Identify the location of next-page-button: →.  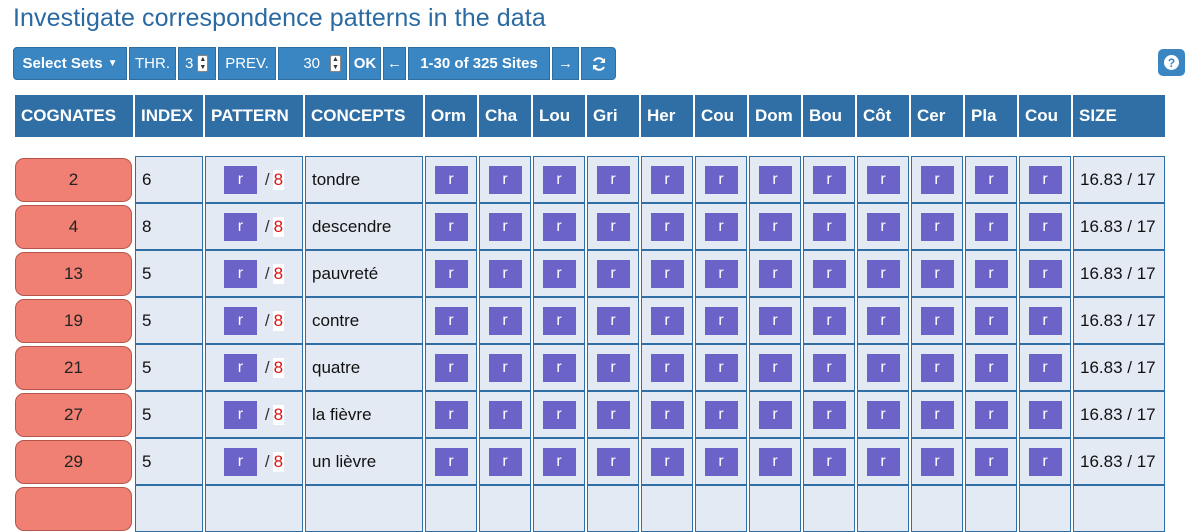
(565, 63).